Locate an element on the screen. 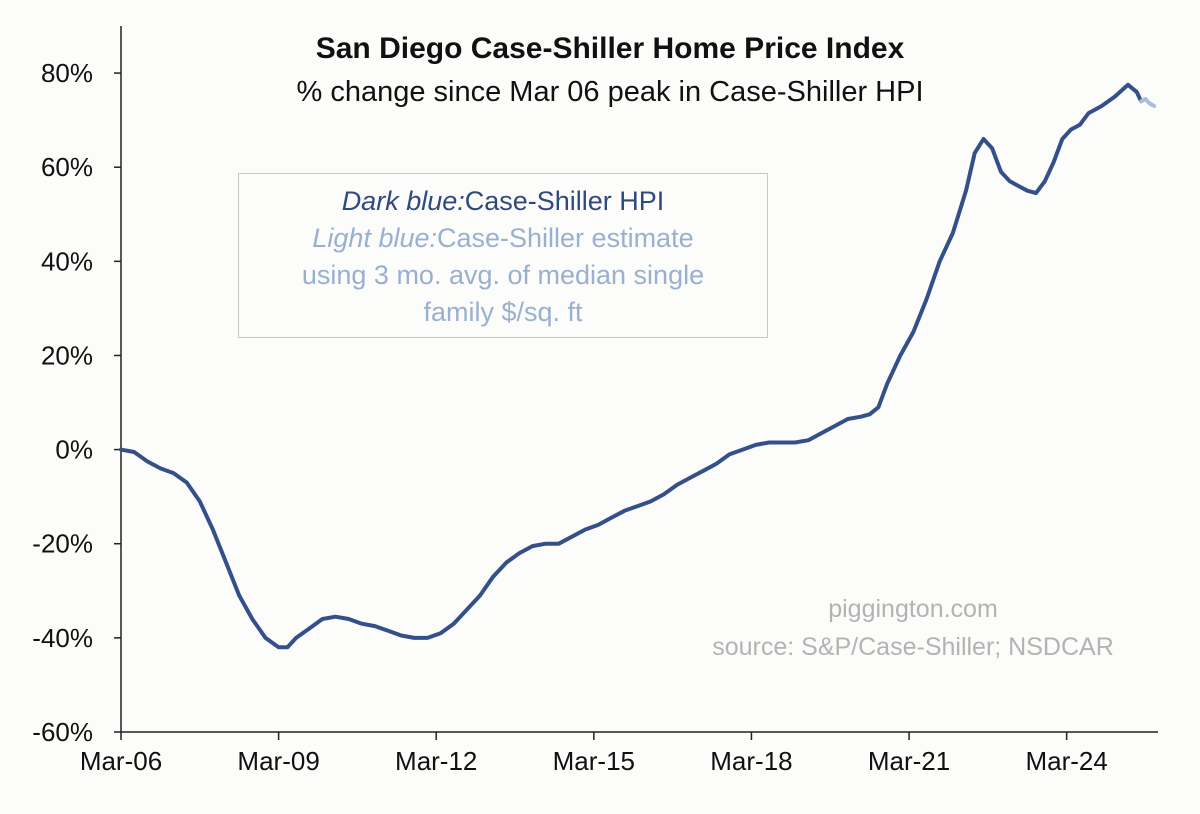 The height and width of the screenshot is (814, 1200). x-tick-label: Mar-09 is located at coordinates (278, 761).